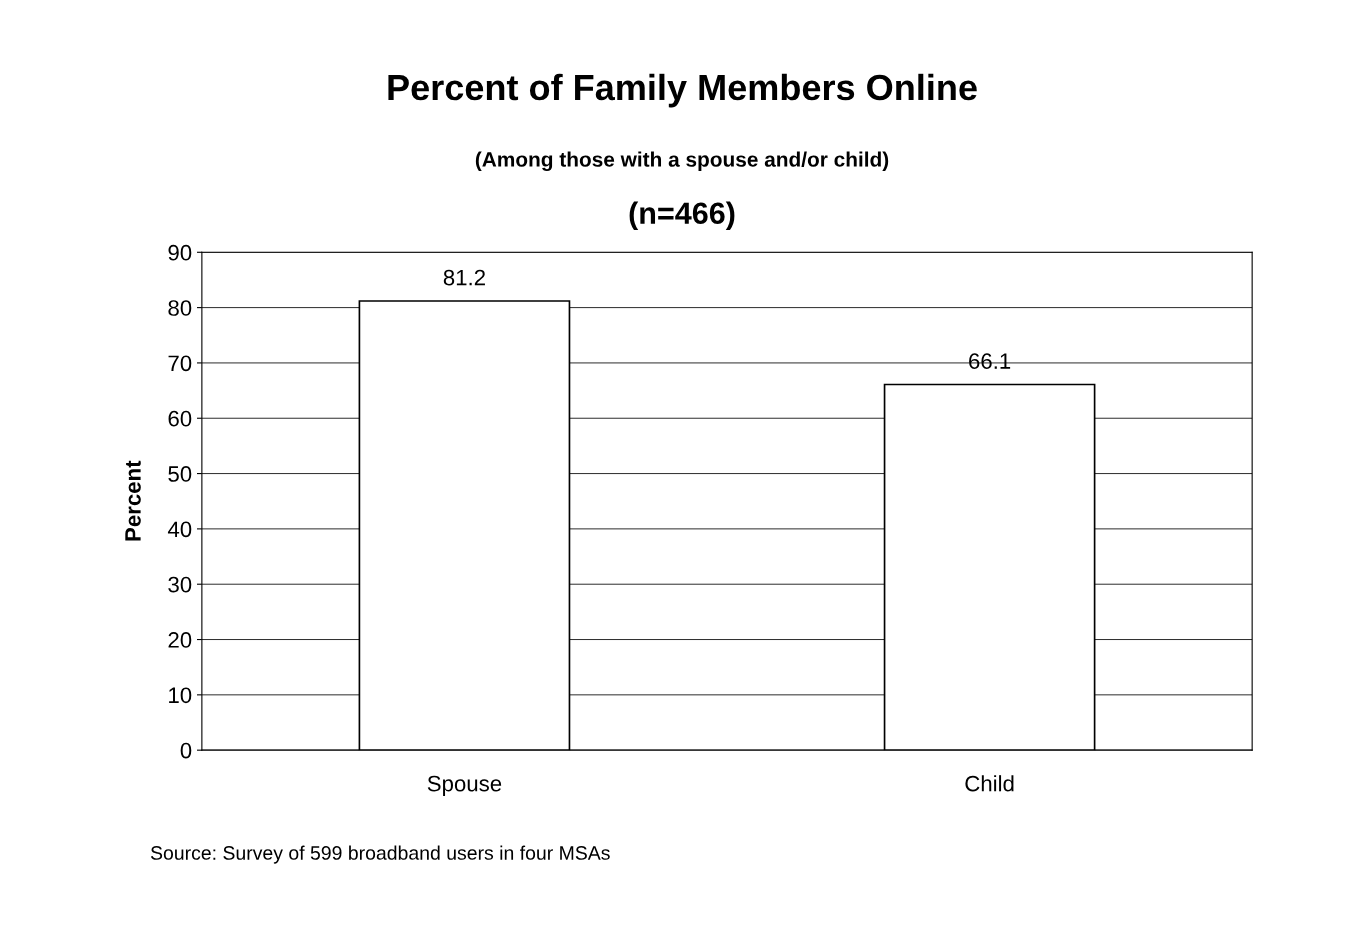 This screenshot has height=952, width=1364. What do you see at coordinates (180, 252) in the screenshot?
I see `y-tick-label: 90` at bounding box center [180, 252].